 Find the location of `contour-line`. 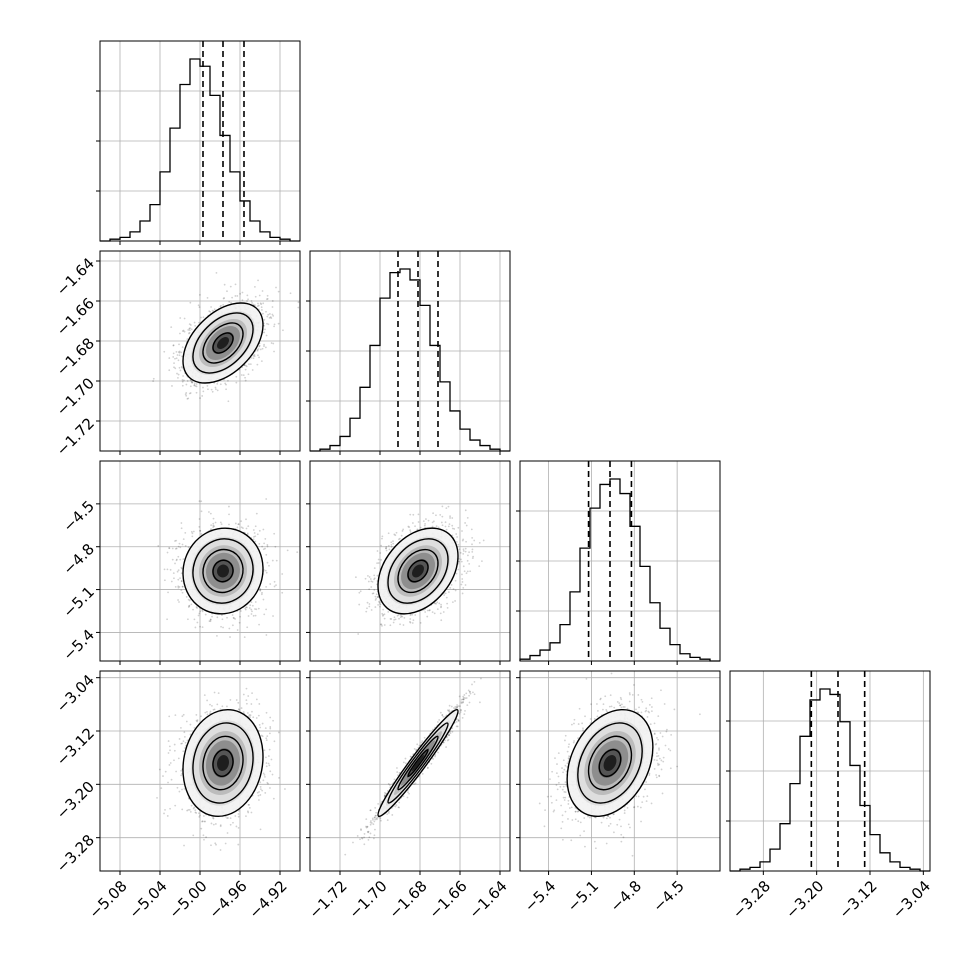

contour-line is located at coordinates (223, 571).